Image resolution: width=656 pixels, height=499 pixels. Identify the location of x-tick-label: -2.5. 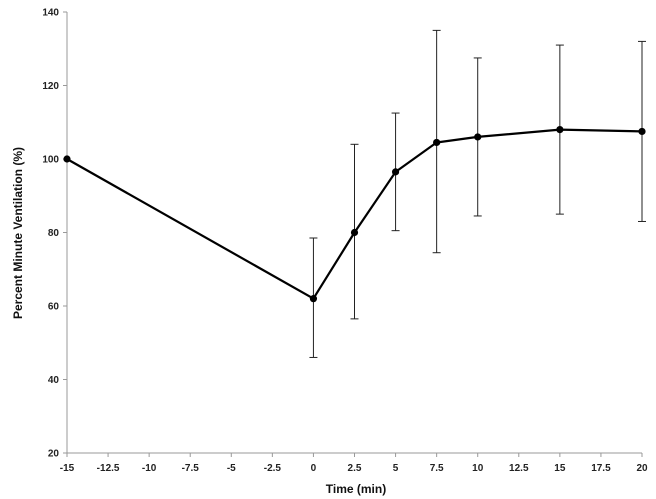
(273, 468).